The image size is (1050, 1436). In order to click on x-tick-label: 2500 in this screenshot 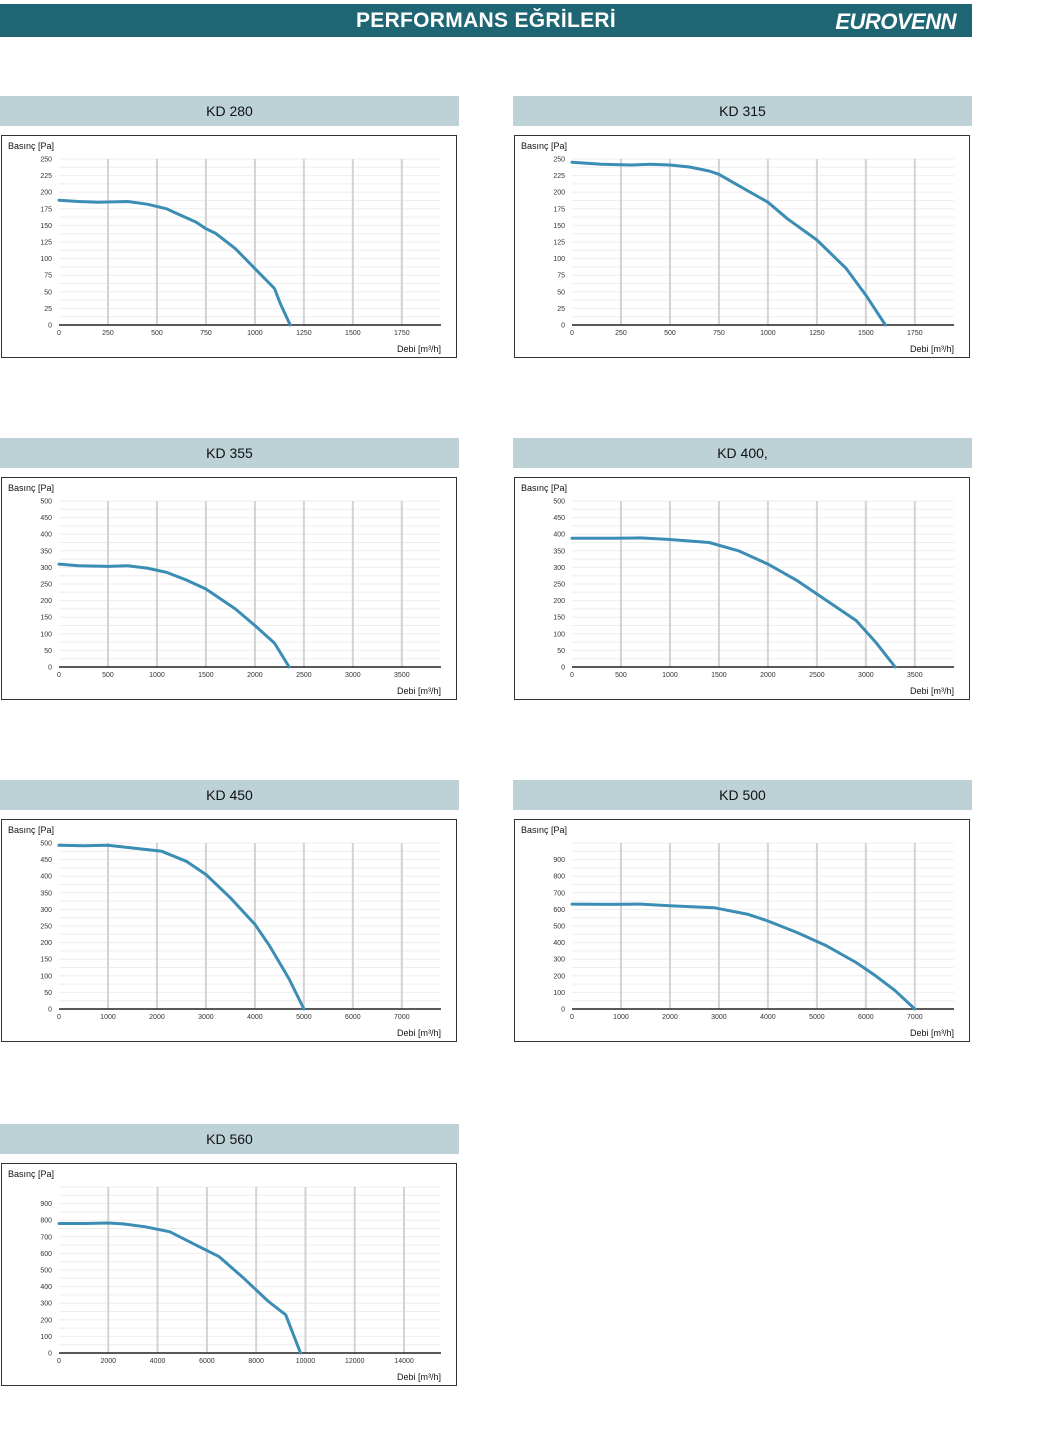, I will do `click(304, 675)`.